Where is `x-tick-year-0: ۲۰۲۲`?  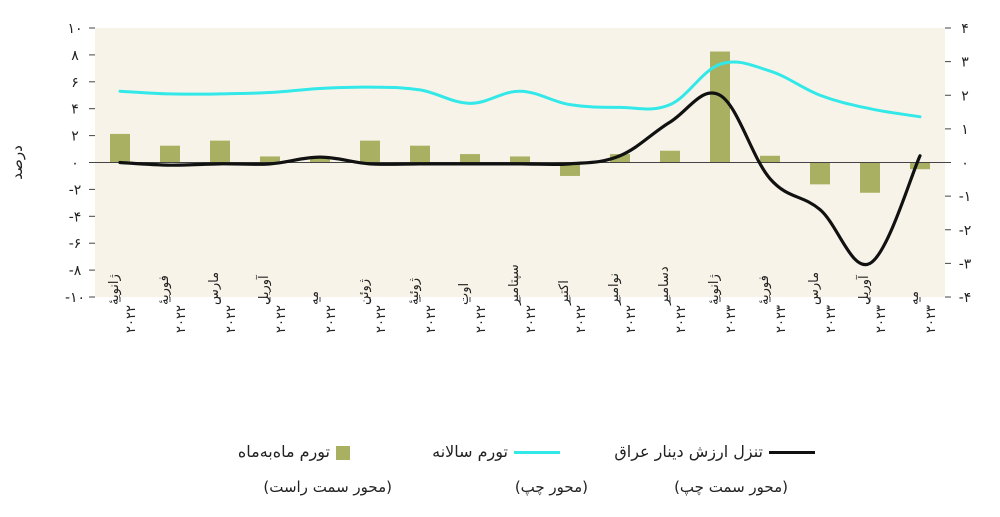 x-tick-year-0: ۲۰۲۲ is located at coordinates (131, 319).